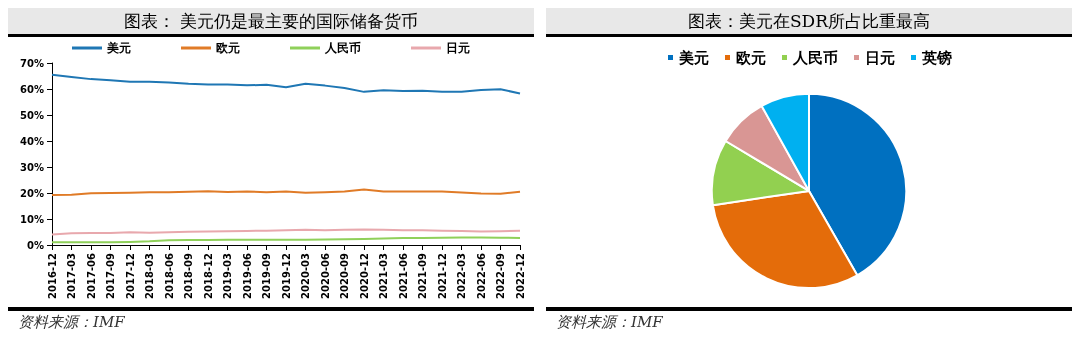 The image size is (1080, 344). What do you see at coordinates (936, 57) in the screenshot?
I see `legend-label: 英镑` at bounding box center [936, 57].